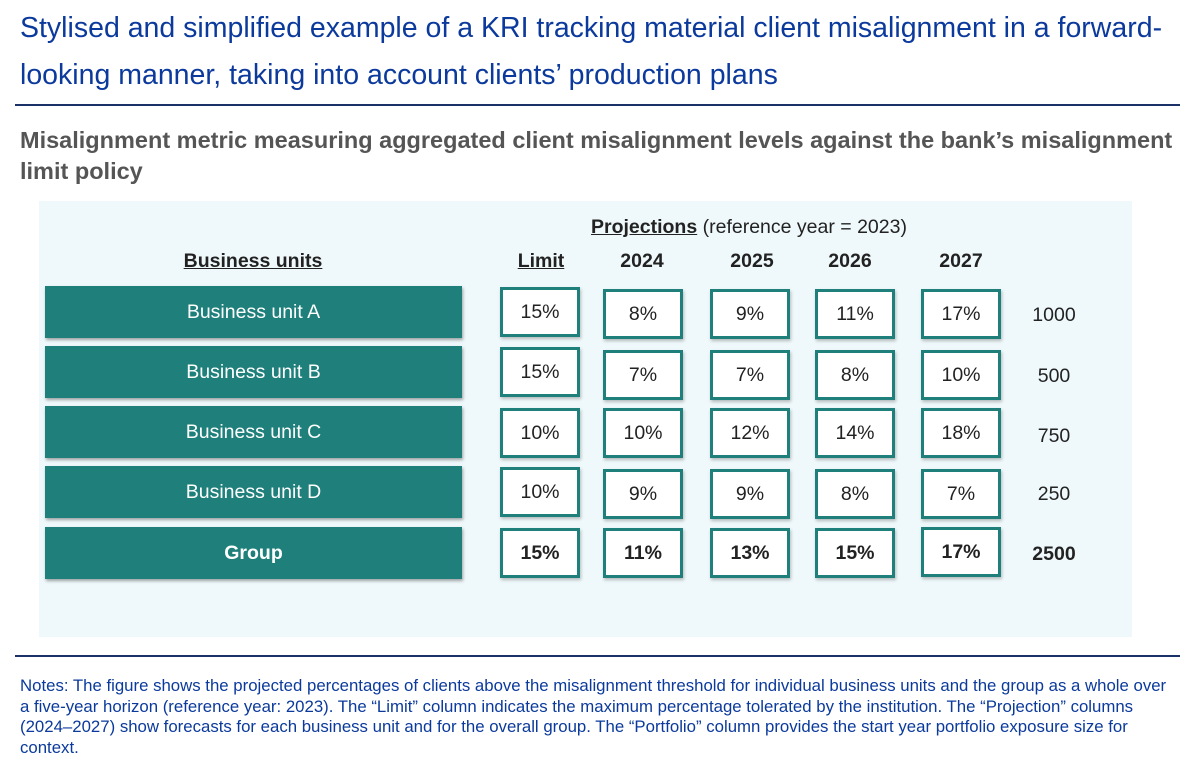  Describe the element at coordinates (253, 372) in the screenshot. I see `business-unit-b-label: Business unit B` at that location.